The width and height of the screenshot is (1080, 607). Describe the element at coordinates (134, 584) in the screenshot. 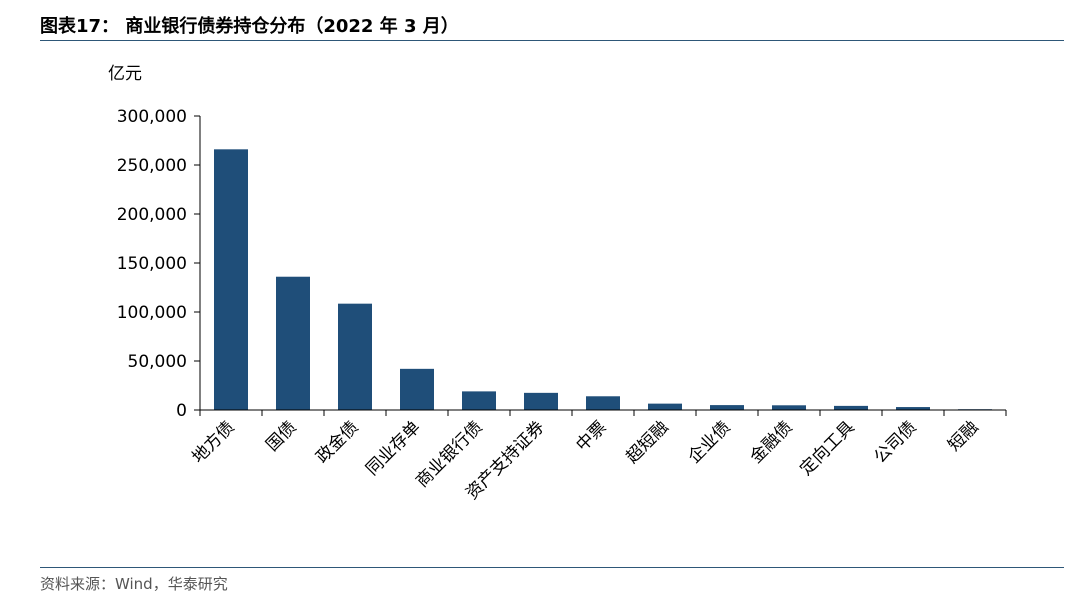

I see `source-note: 资料来源：Wind，华泰研究` at that location.